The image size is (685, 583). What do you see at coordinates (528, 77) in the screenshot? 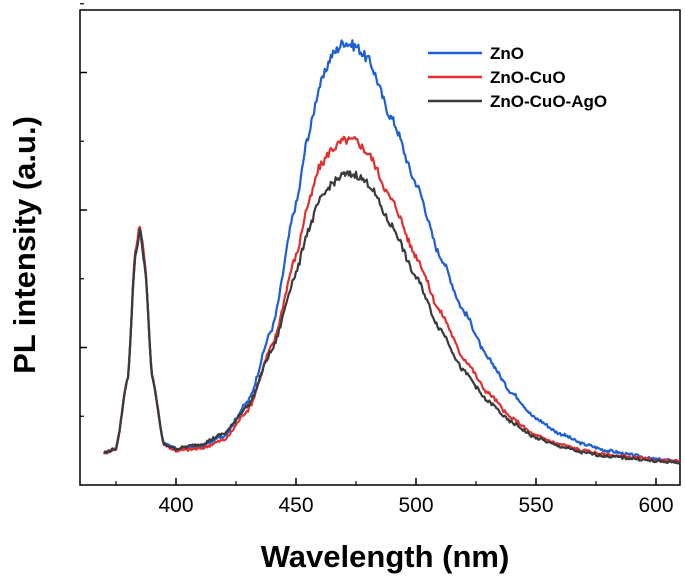
I see `legend-label: ZnO-CuO` at bounding box center [528, 77].